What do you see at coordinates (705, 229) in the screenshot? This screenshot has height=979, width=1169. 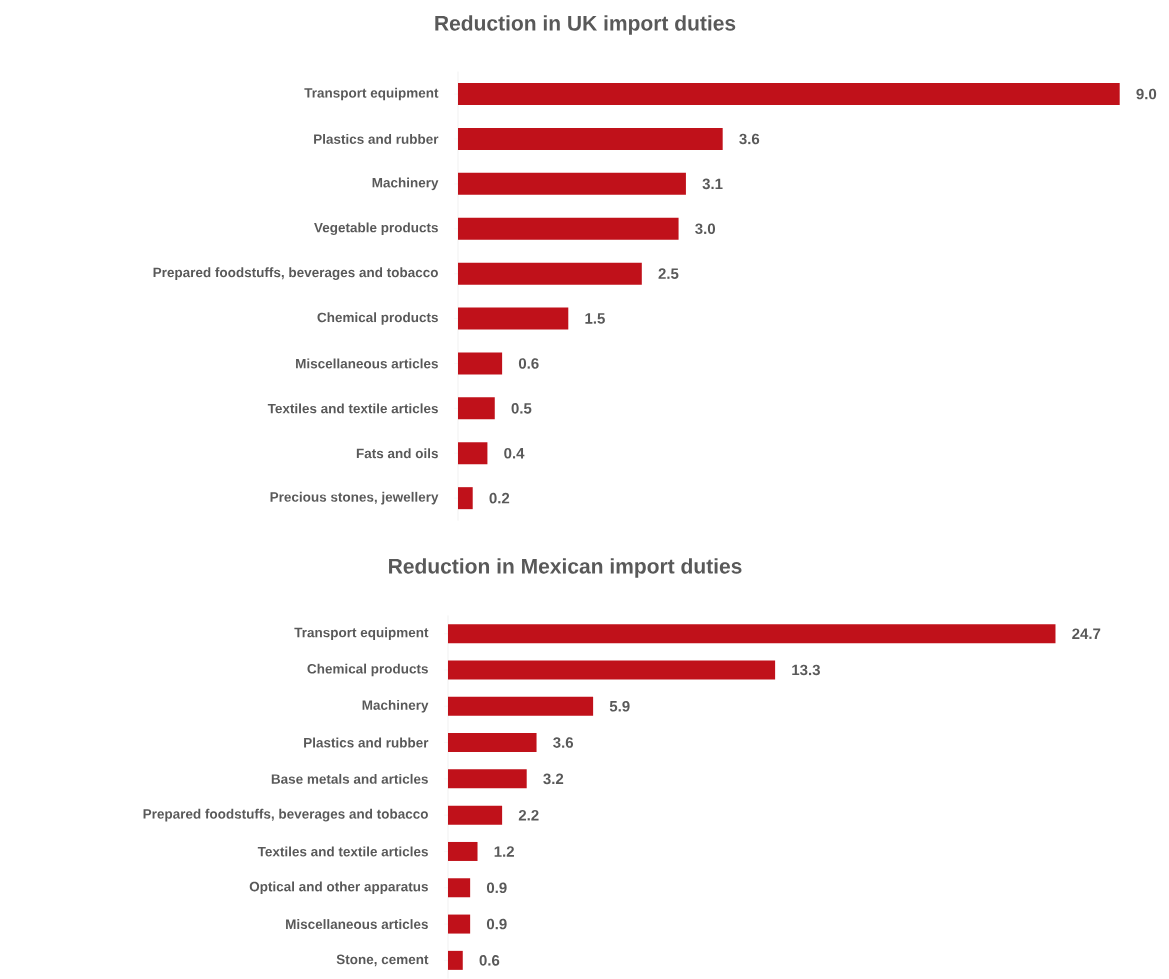 I see `data-label: 3.0` at bounding box center [705, 229].